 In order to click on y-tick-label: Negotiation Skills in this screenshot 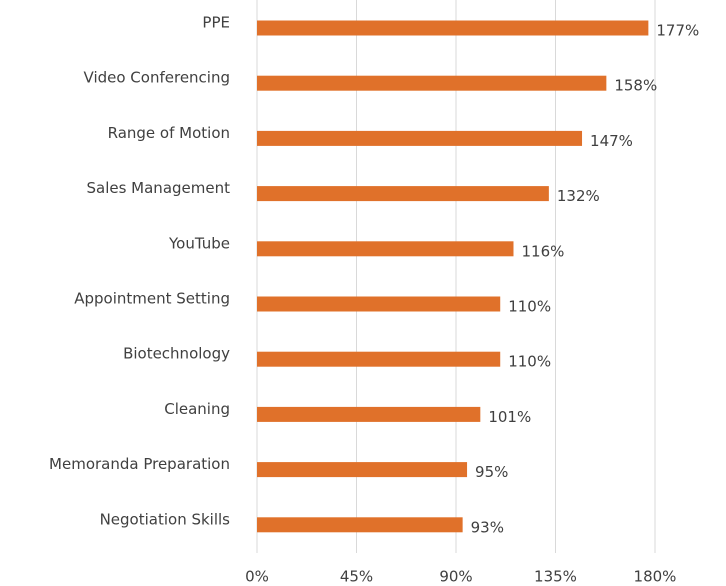, I will do `click(165, 519)`.